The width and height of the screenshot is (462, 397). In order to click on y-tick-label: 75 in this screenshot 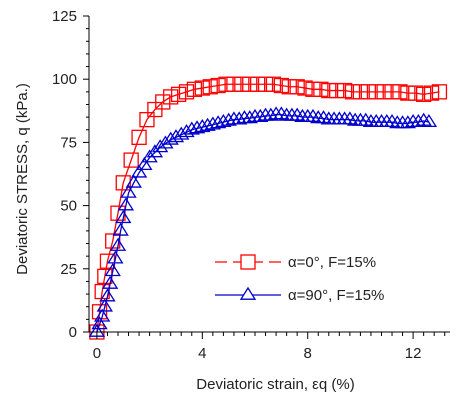, I will do `click(68, 142)`.